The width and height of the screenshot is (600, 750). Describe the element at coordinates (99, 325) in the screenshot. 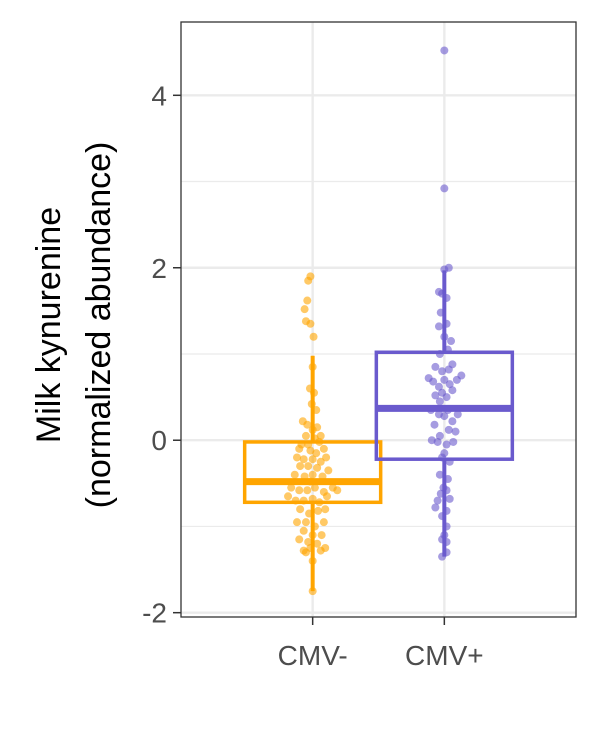

I see `y-axis-title-line-2: (normalized abundance)` at that location.